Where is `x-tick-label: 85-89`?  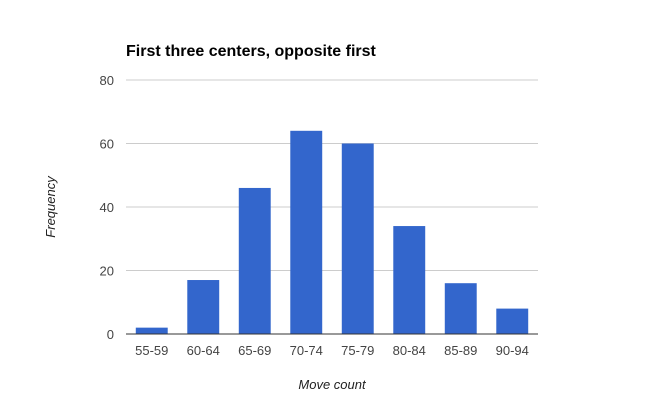
x-tick-label: 85-89 is located at coordinates (460, 350).